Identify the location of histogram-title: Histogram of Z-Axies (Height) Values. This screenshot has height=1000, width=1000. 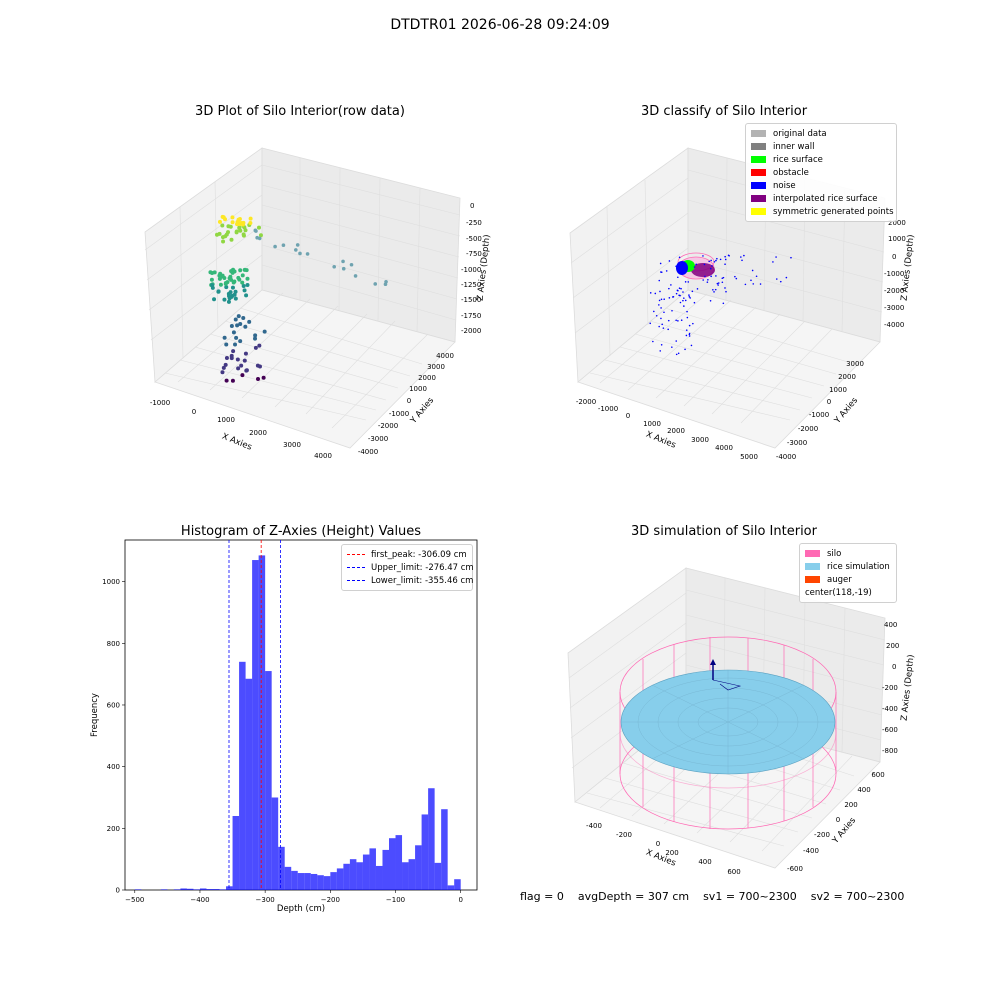
(301, 531).